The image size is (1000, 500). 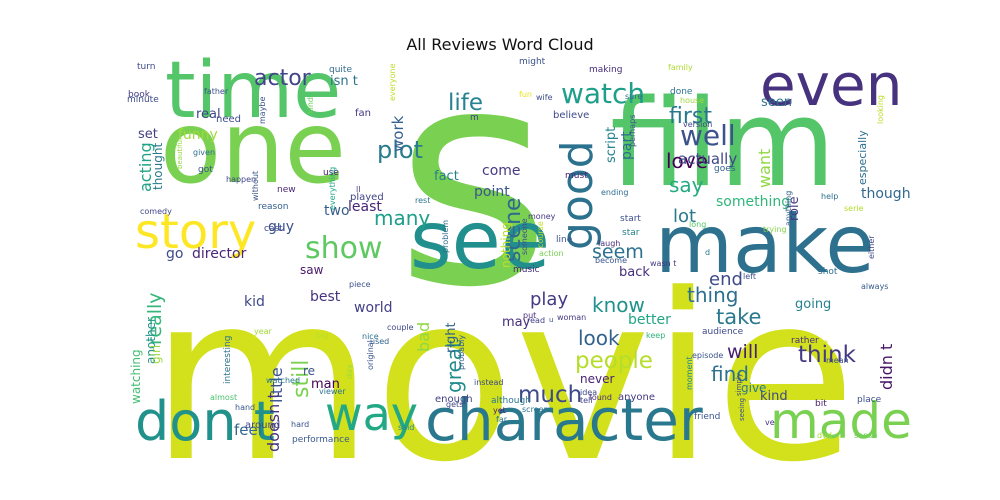 I want to click on word-actually: actually, so click(x=707, y=159).